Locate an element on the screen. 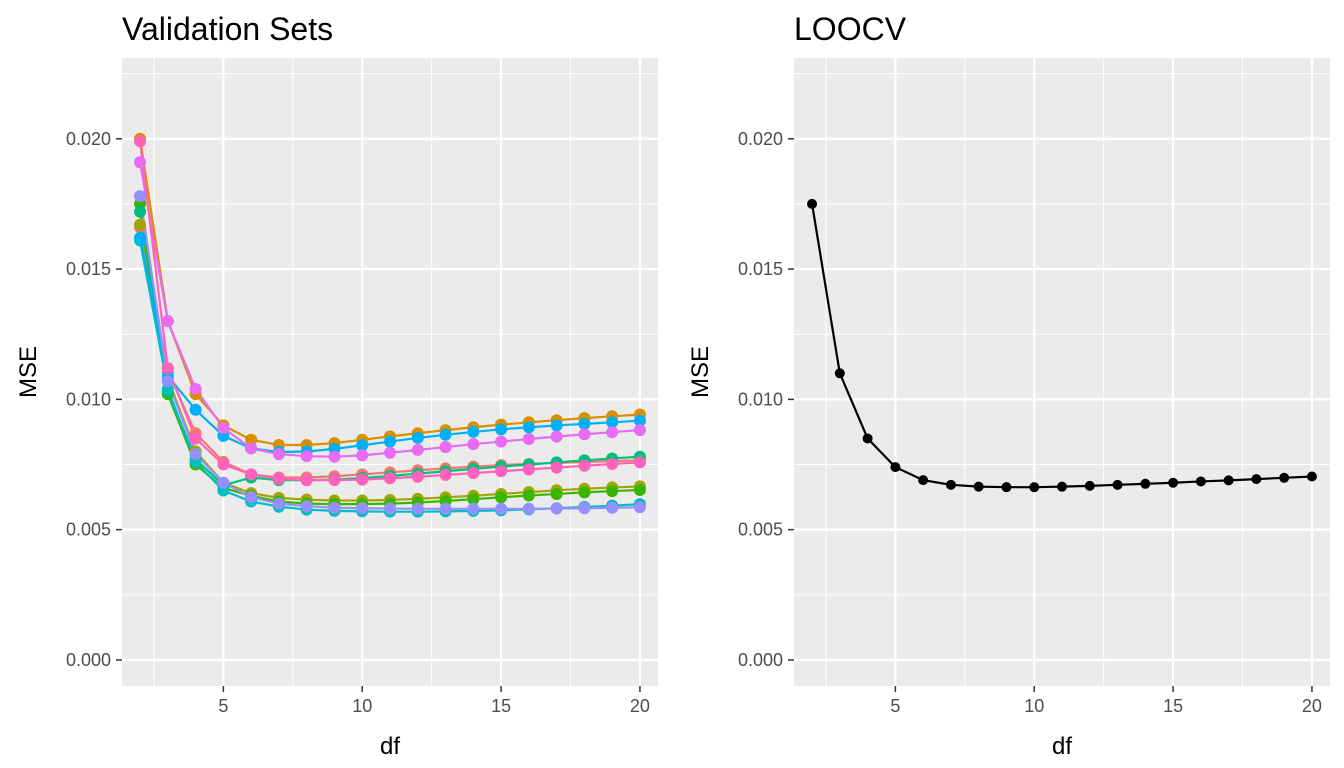 Image resolution: width=1344 pixels, height=768 pixels. loocv-x-axis-title: df is located at coordinates (1062, 746).